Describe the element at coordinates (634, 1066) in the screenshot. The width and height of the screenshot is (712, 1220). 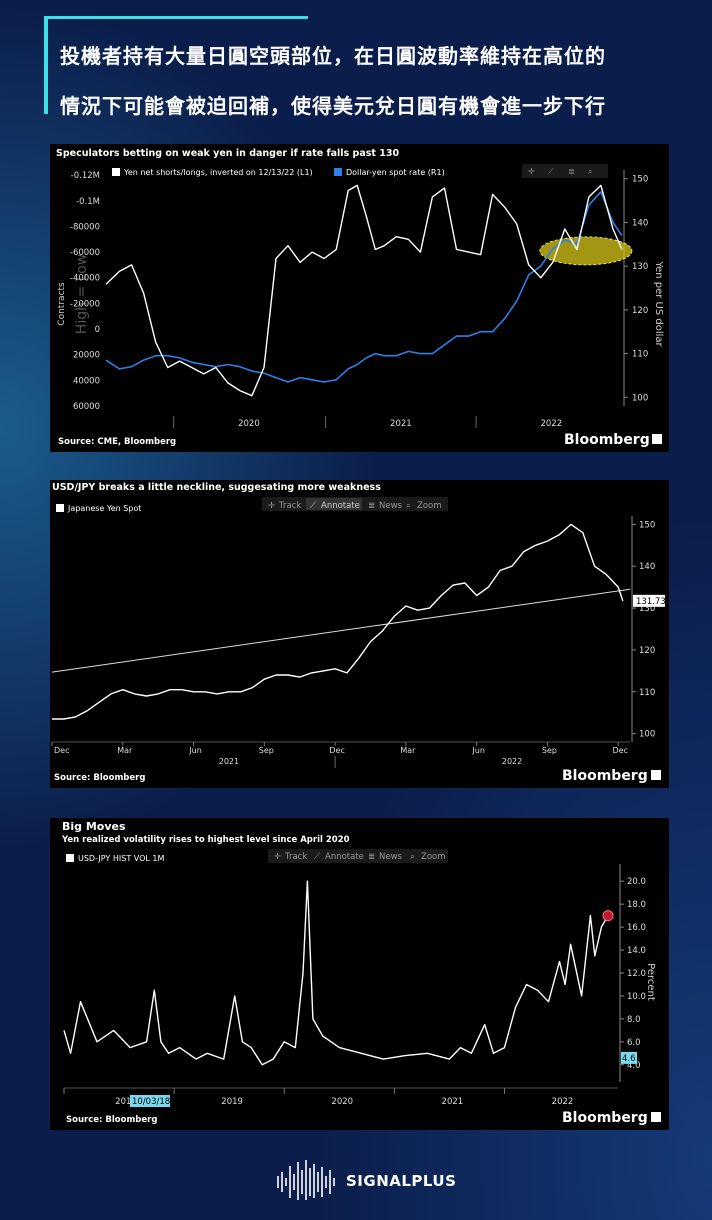
I see `chart-3-ytick: 4.0` at that location.